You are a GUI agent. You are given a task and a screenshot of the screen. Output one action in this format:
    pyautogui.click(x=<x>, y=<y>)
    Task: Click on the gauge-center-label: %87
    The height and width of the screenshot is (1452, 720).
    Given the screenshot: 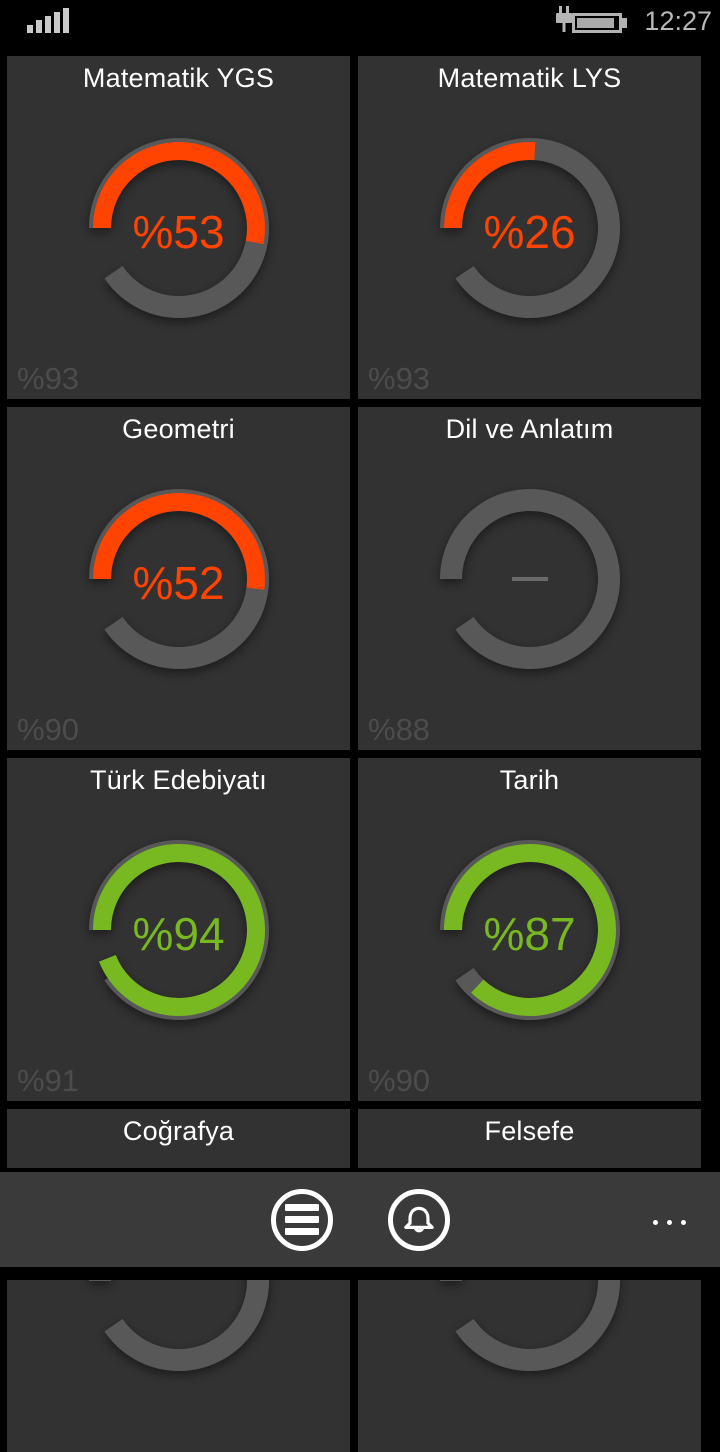 What is the action you would take?
    pyautogui.click(x=529, y=933)
    